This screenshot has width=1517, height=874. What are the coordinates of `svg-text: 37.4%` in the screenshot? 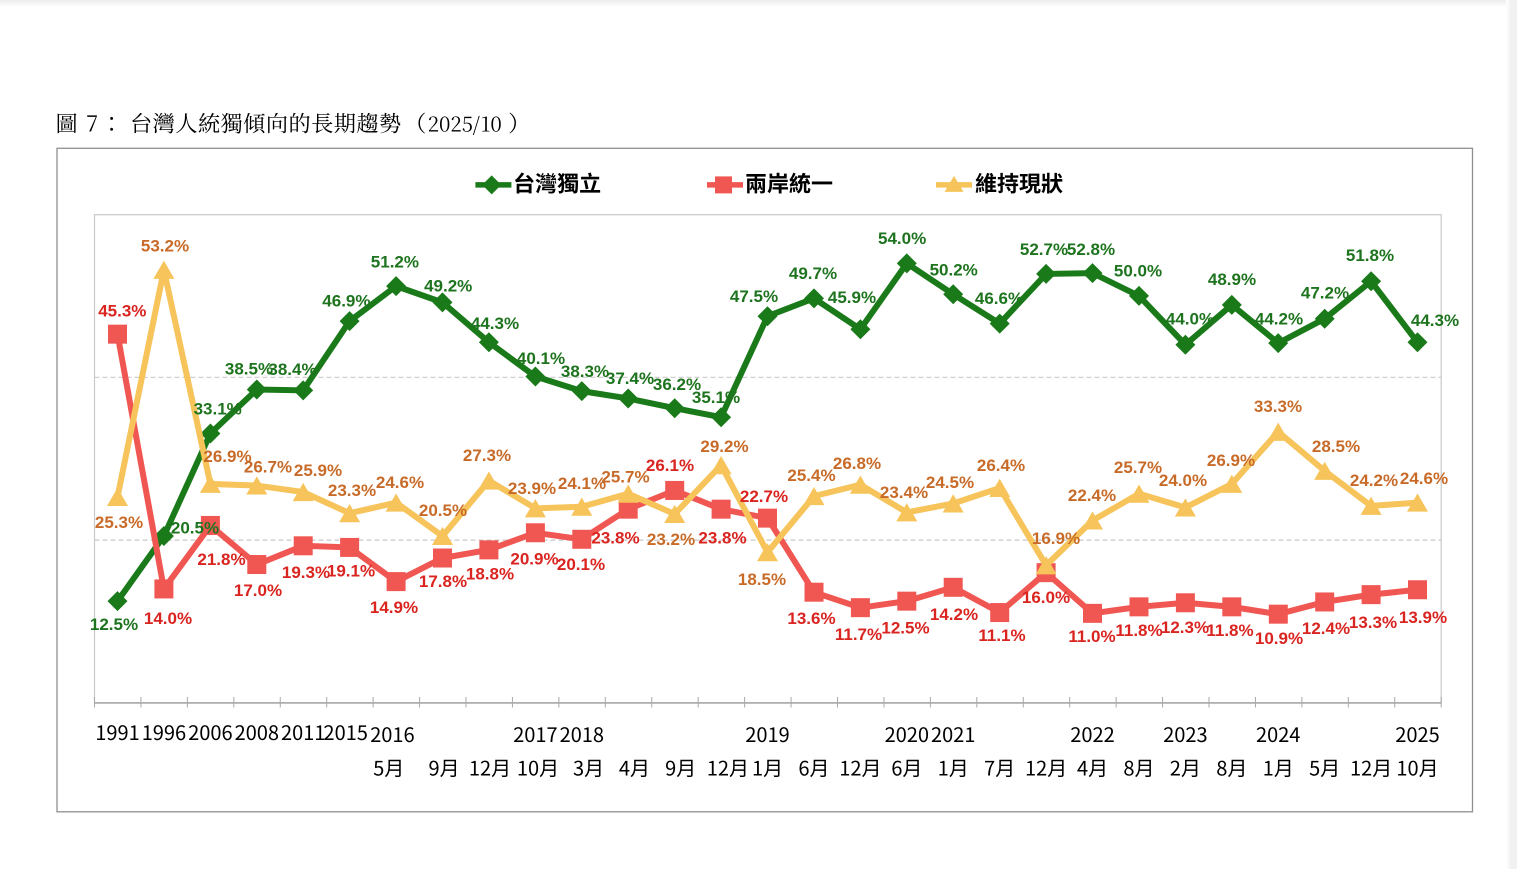 It's located at (630, 378).